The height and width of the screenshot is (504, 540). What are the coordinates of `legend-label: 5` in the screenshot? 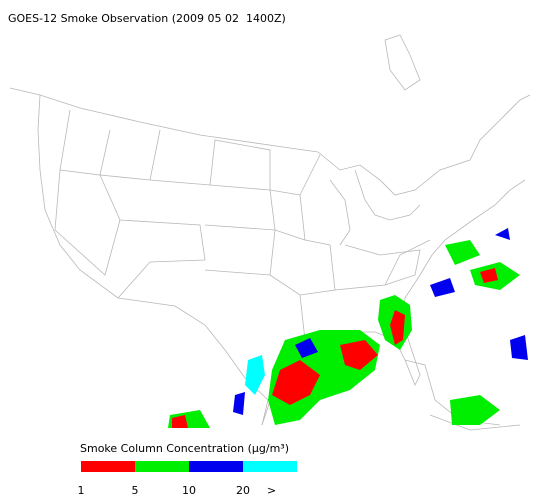 It's located at (135, 490).